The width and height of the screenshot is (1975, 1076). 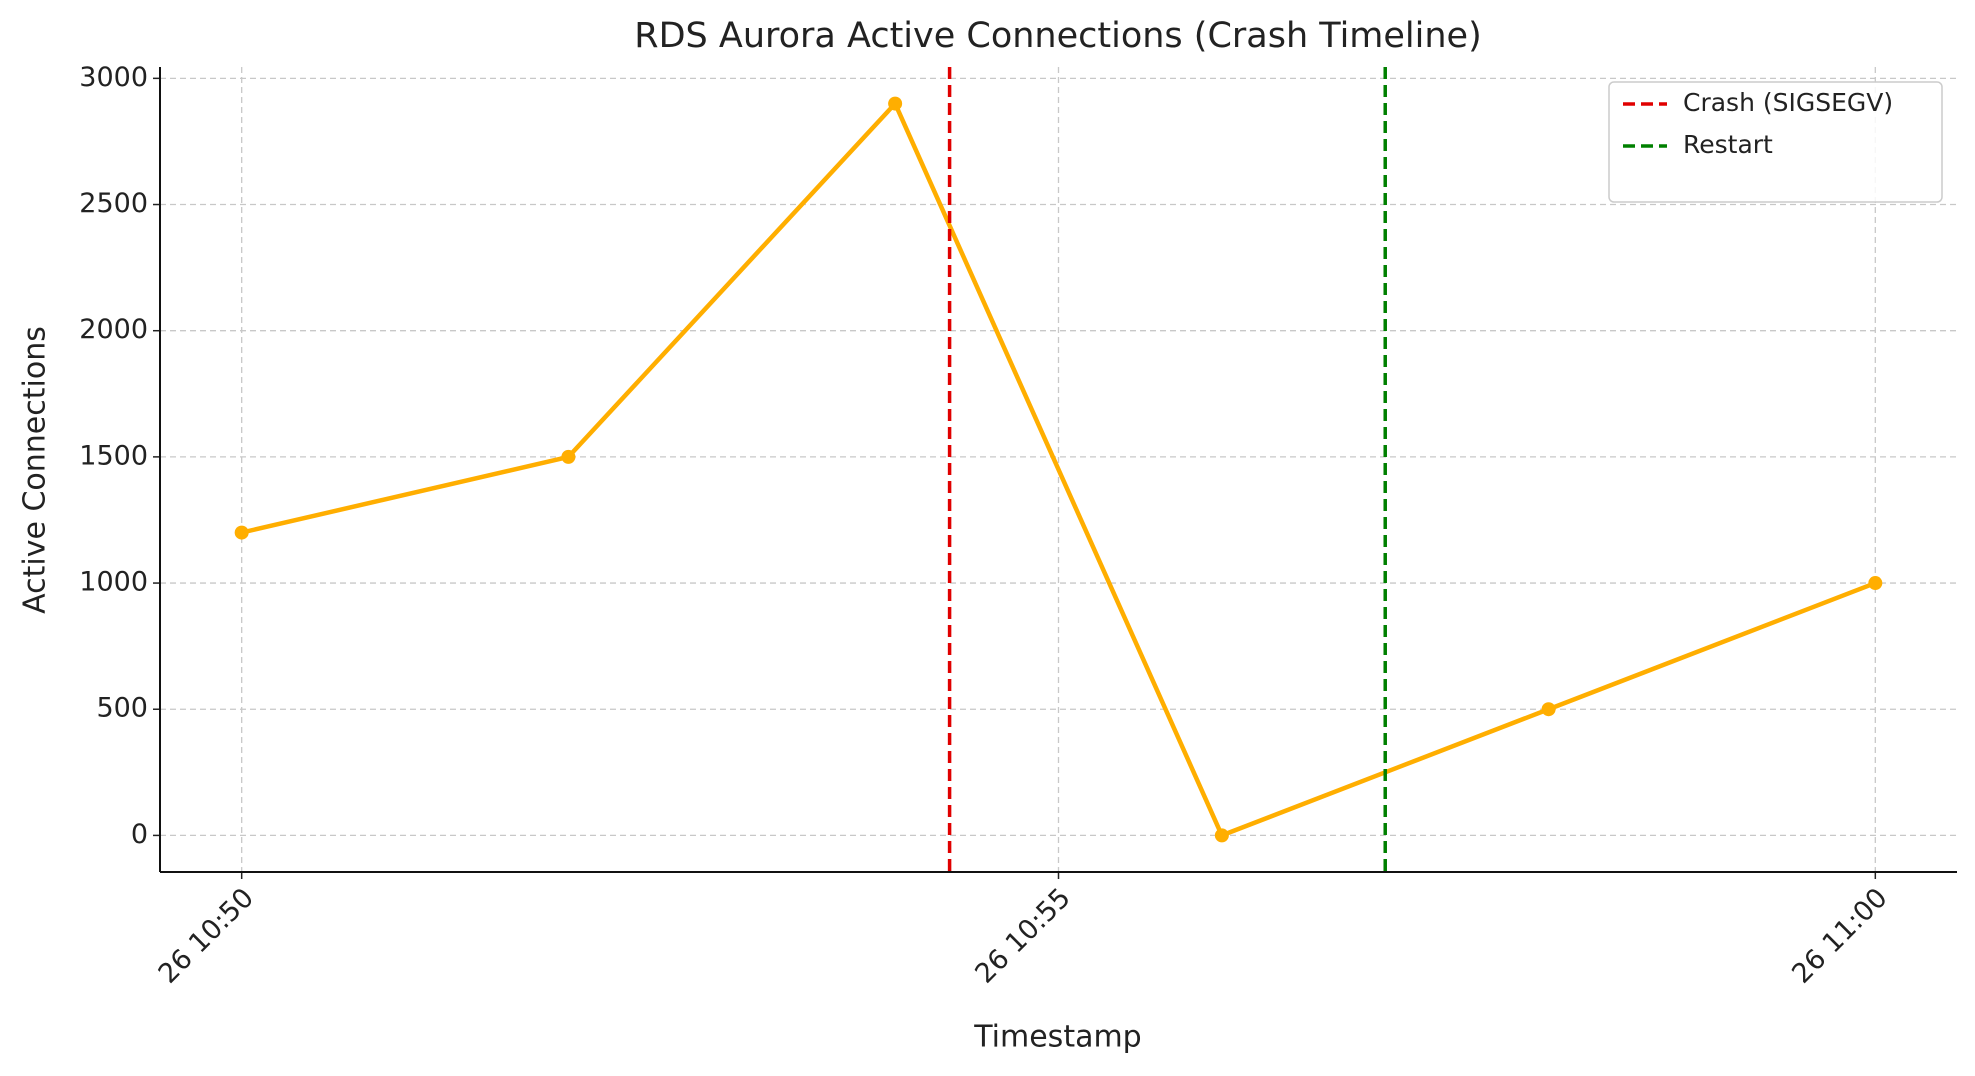 I want to click on y-tick-label: 0, so click(x=139, y=834).